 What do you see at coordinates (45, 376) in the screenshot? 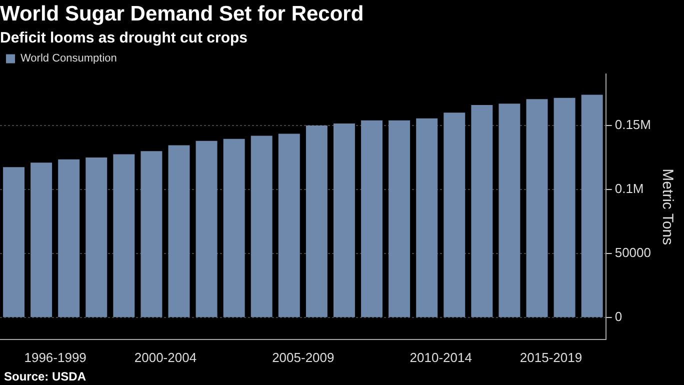
I see `source-note: Source: USDA` at bounding box center [45, 376].